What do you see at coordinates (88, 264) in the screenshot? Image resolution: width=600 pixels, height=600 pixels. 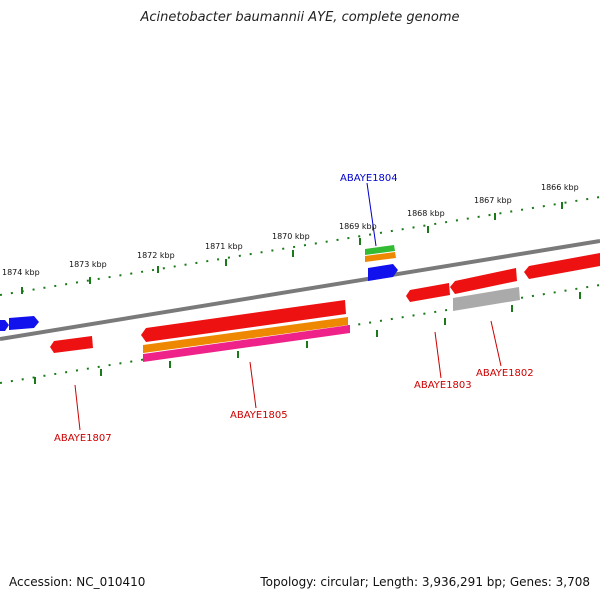 I see `scale-label-1873: 1873 kbp` at bounding box center [88, 264].